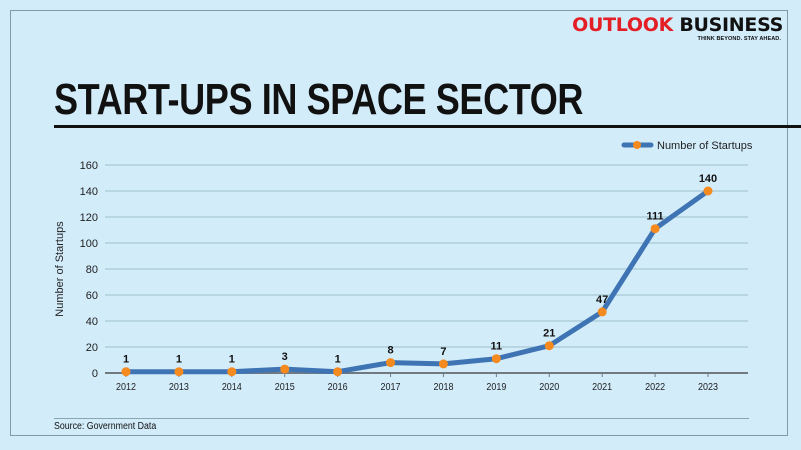  I want to click on legend: Number of Startups, so click(687, 146).